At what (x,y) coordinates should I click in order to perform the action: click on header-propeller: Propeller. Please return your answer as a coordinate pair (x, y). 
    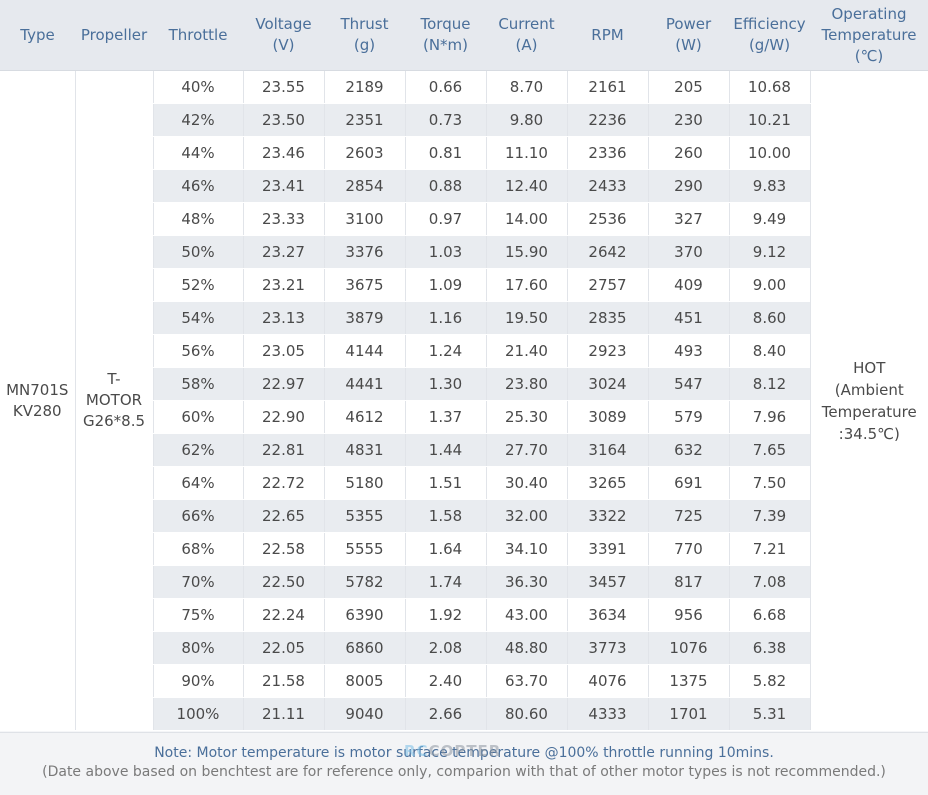
    Looking at the image, I should click on (114, 35).